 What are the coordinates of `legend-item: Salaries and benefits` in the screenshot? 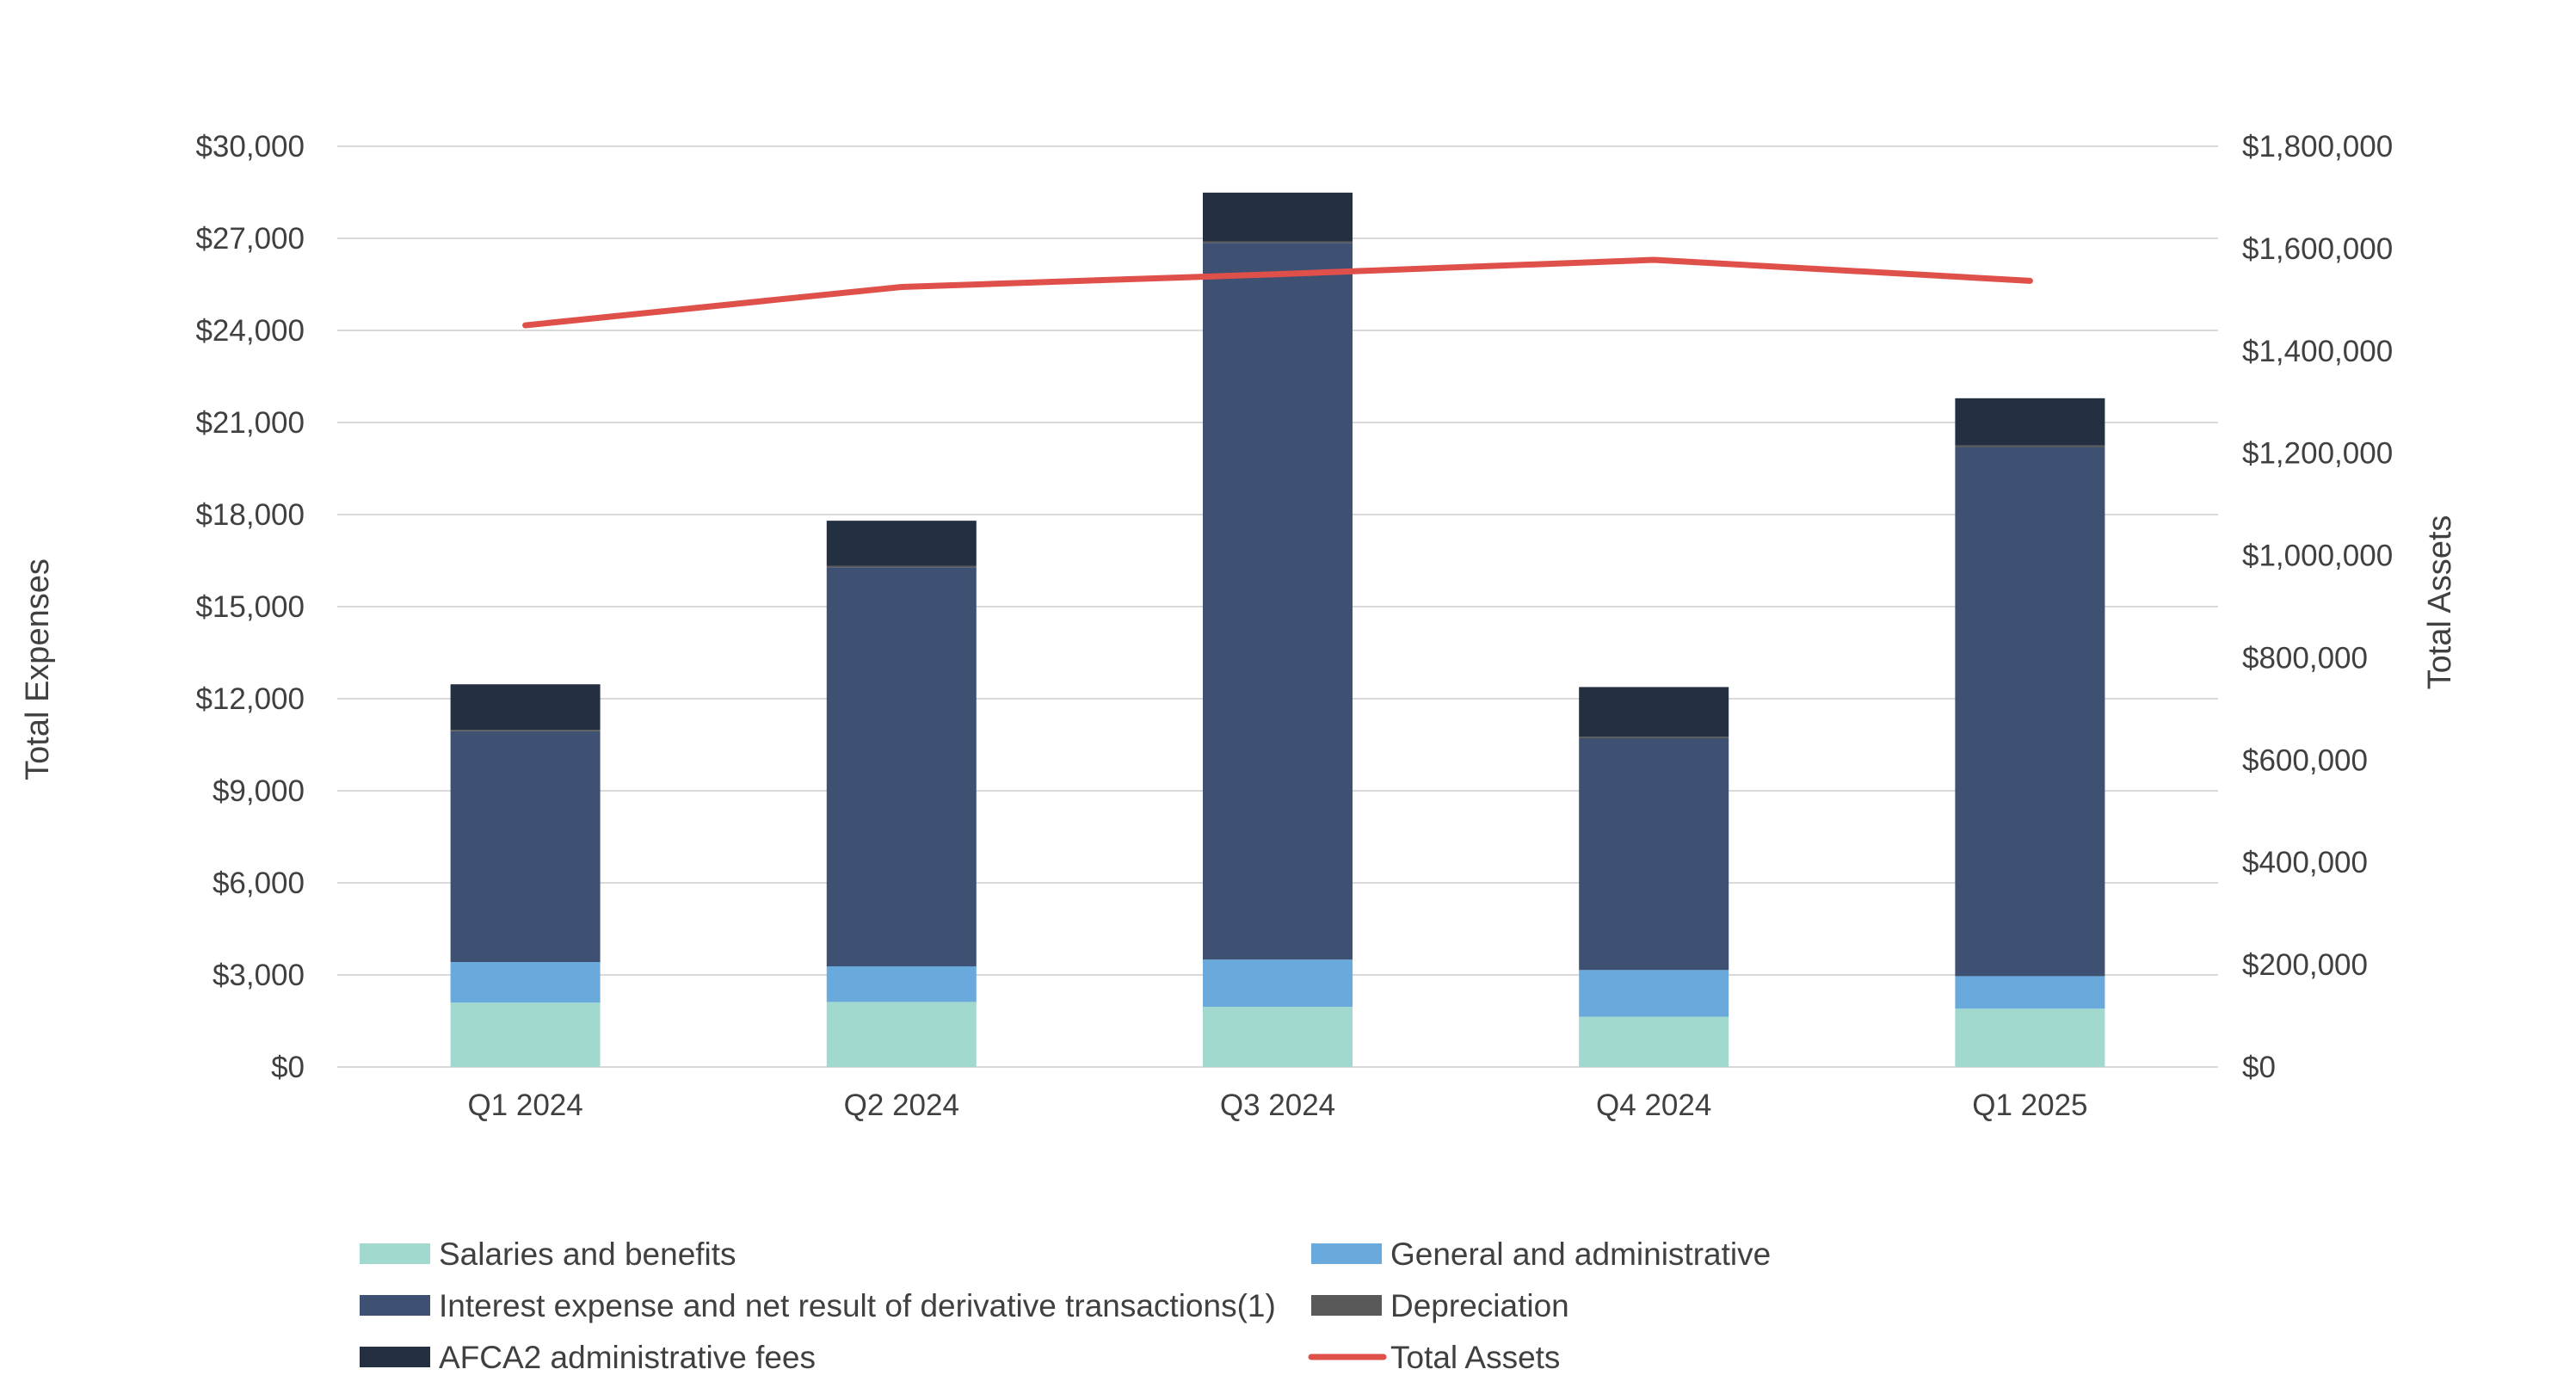 It's located at (548, 1254).